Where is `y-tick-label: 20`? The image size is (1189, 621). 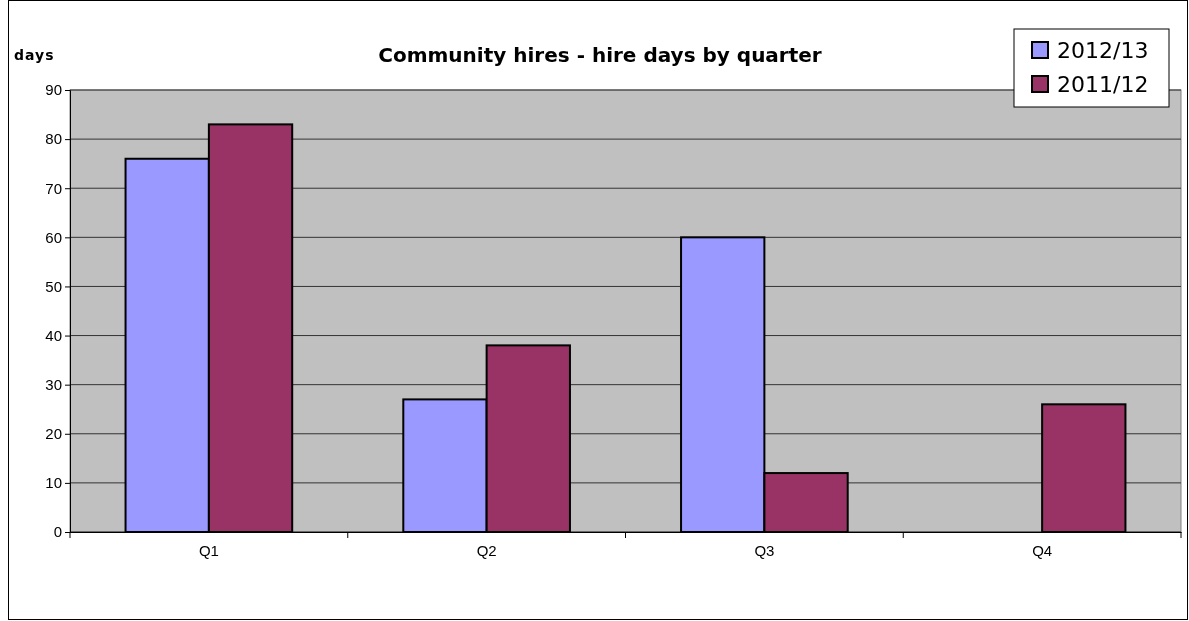
y-tick-label: 20 is located at coordinates (53, 434).